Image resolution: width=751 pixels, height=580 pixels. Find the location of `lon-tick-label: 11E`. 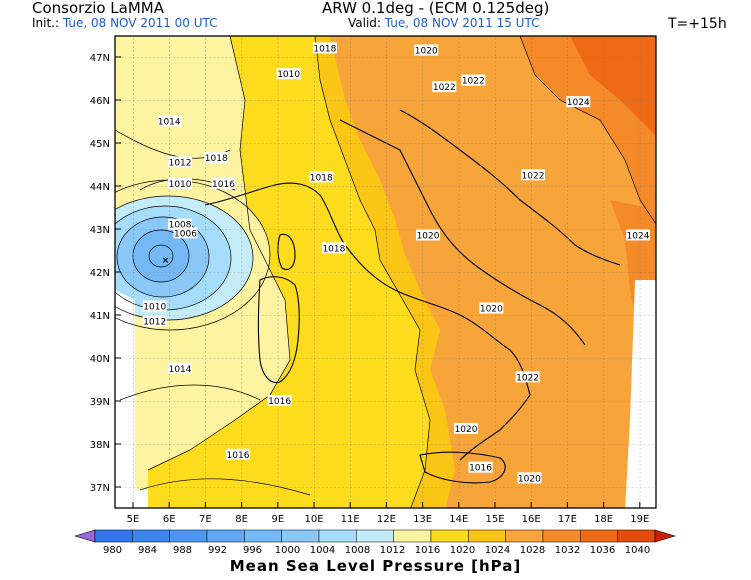

lon-tick-label: 11E is located at coordinates (350, 519).